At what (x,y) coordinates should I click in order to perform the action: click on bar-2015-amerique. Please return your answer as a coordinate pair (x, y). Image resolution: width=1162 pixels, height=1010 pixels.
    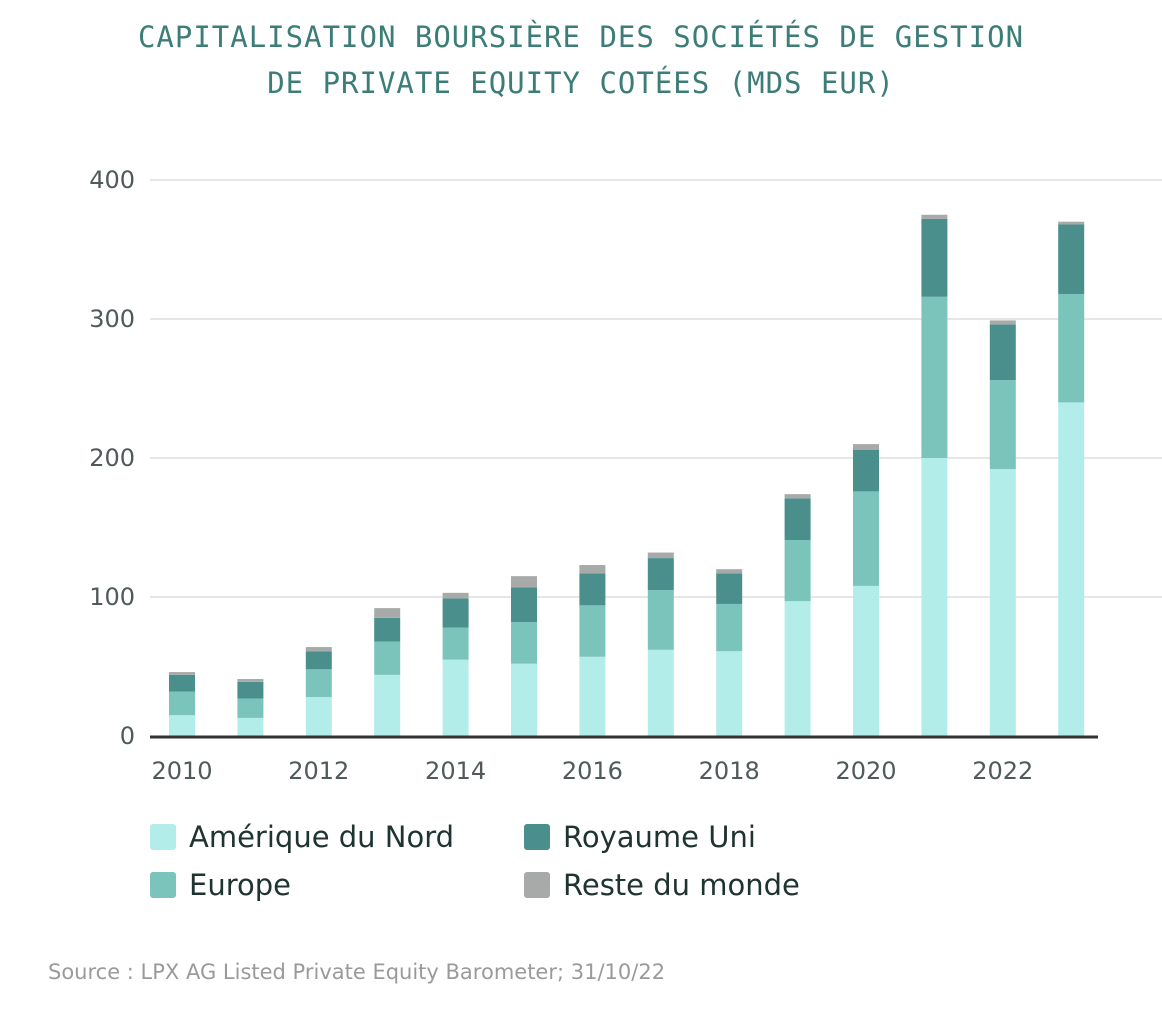
    Looking at the image, I should click on (524, 699).